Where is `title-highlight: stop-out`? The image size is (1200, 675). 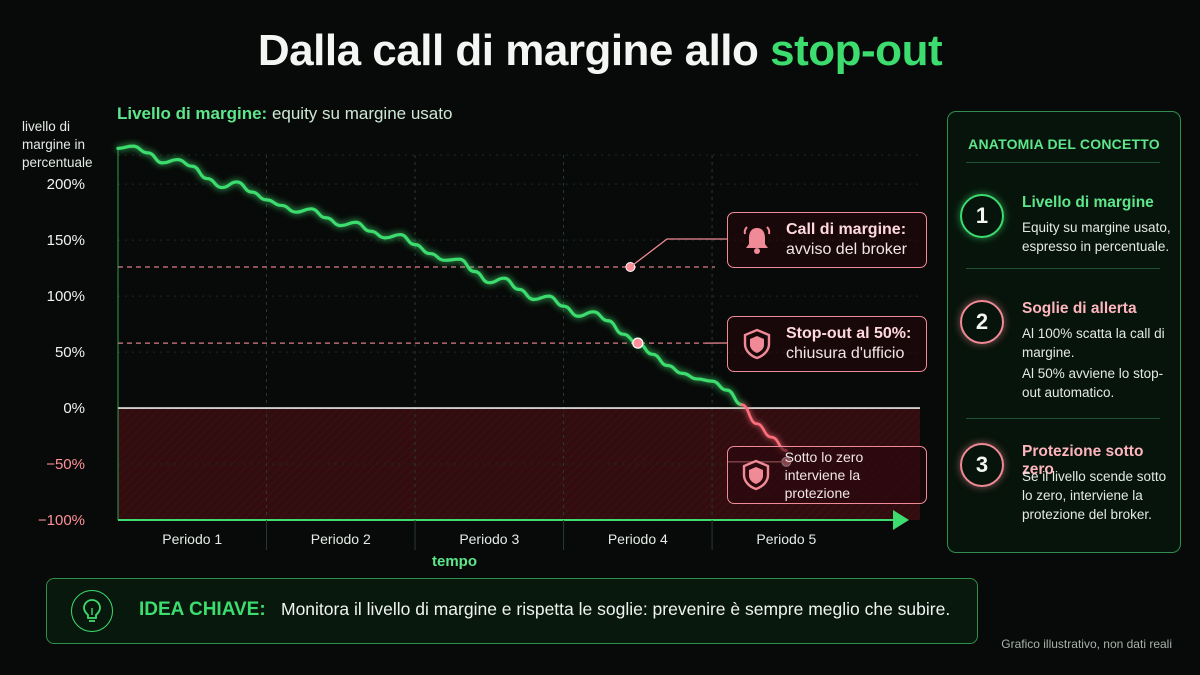 title-highlight: stop-out is located at coordinates (856, 50).